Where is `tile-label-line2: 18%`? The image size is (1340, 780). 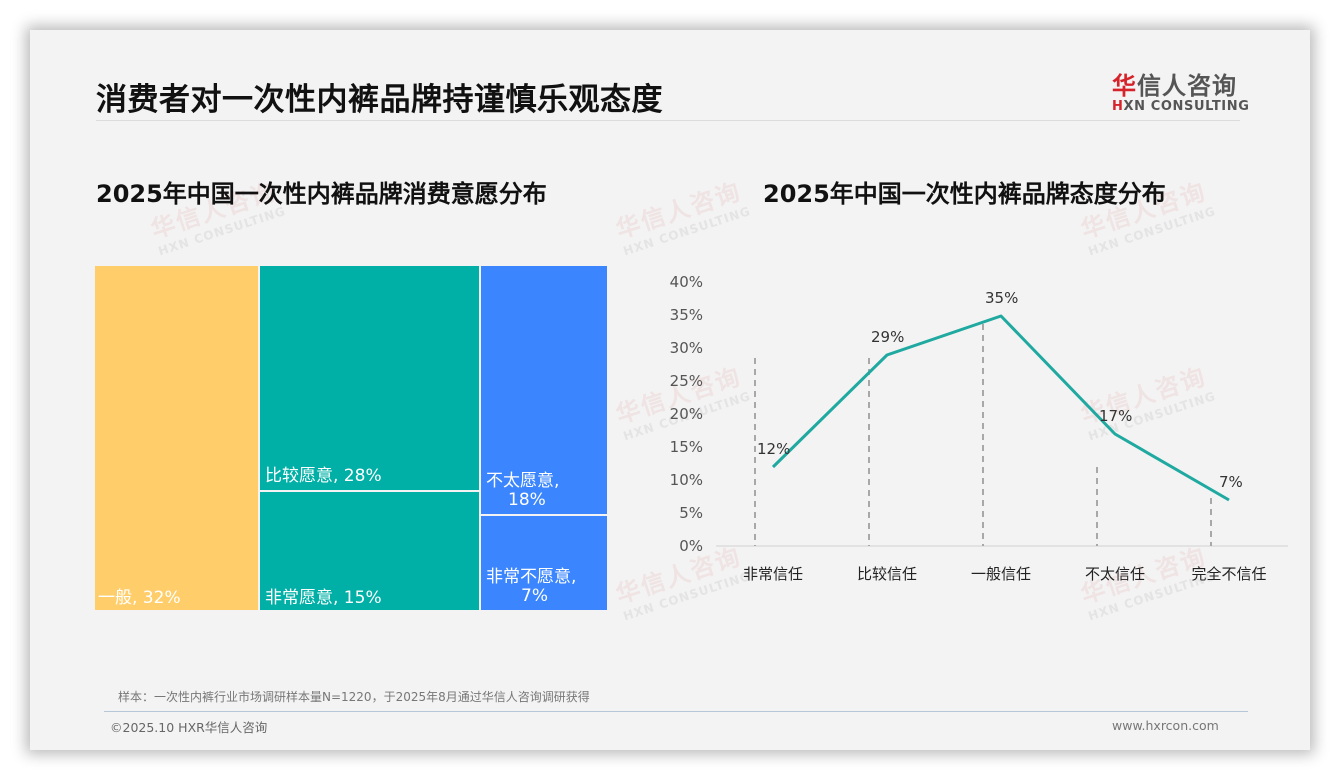 tile-label-line2: 18% is located at coordinates (527, 500).